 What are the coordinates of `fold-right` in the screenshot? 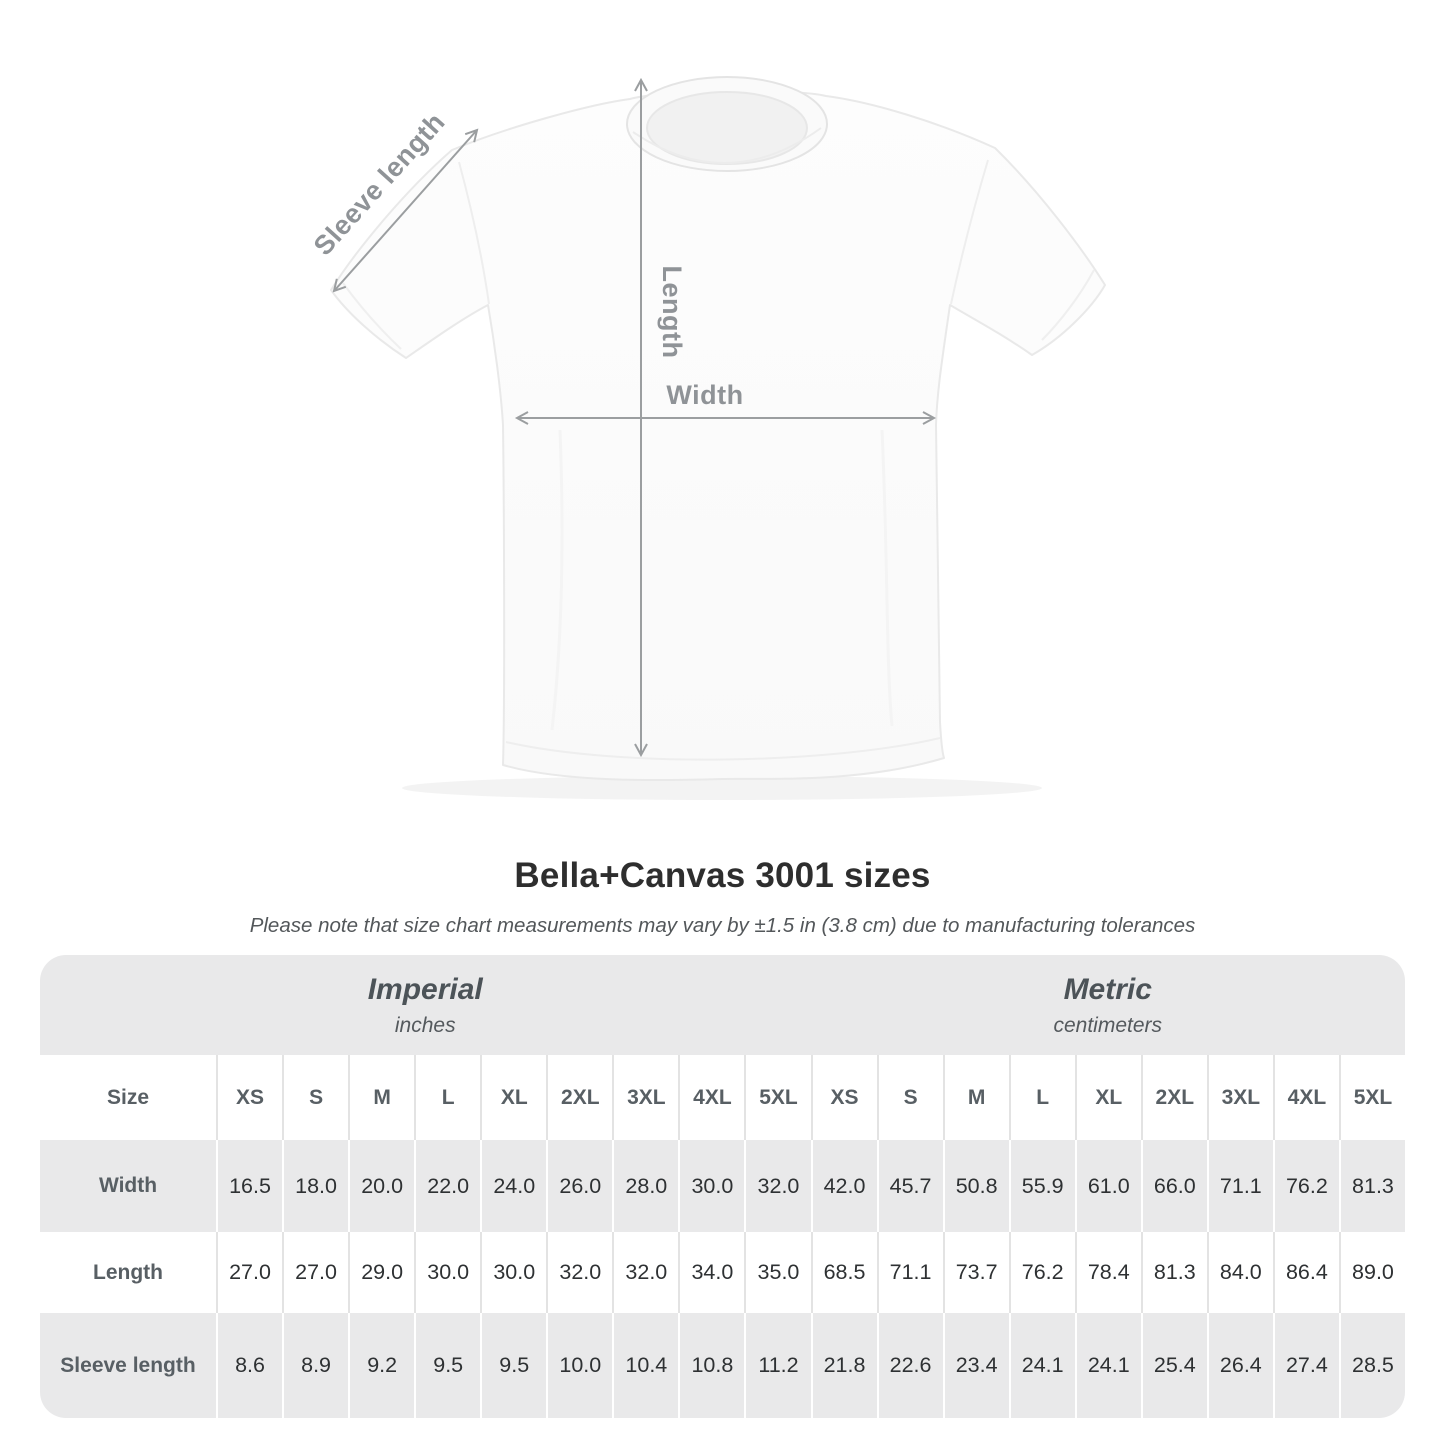 It's located at (887, 578).